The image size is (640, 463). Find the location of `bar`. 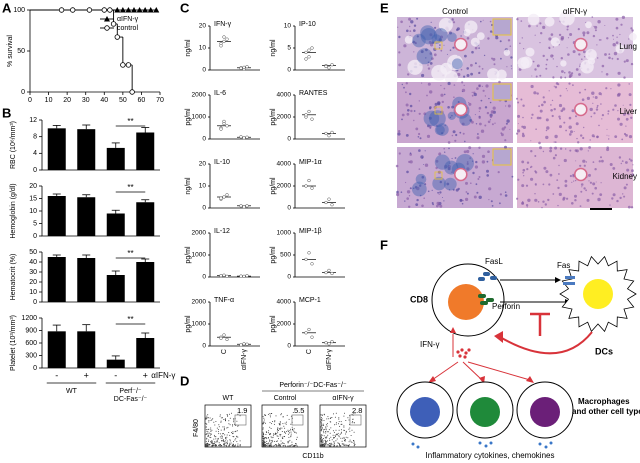

bar is located at coordinates (86, 349).